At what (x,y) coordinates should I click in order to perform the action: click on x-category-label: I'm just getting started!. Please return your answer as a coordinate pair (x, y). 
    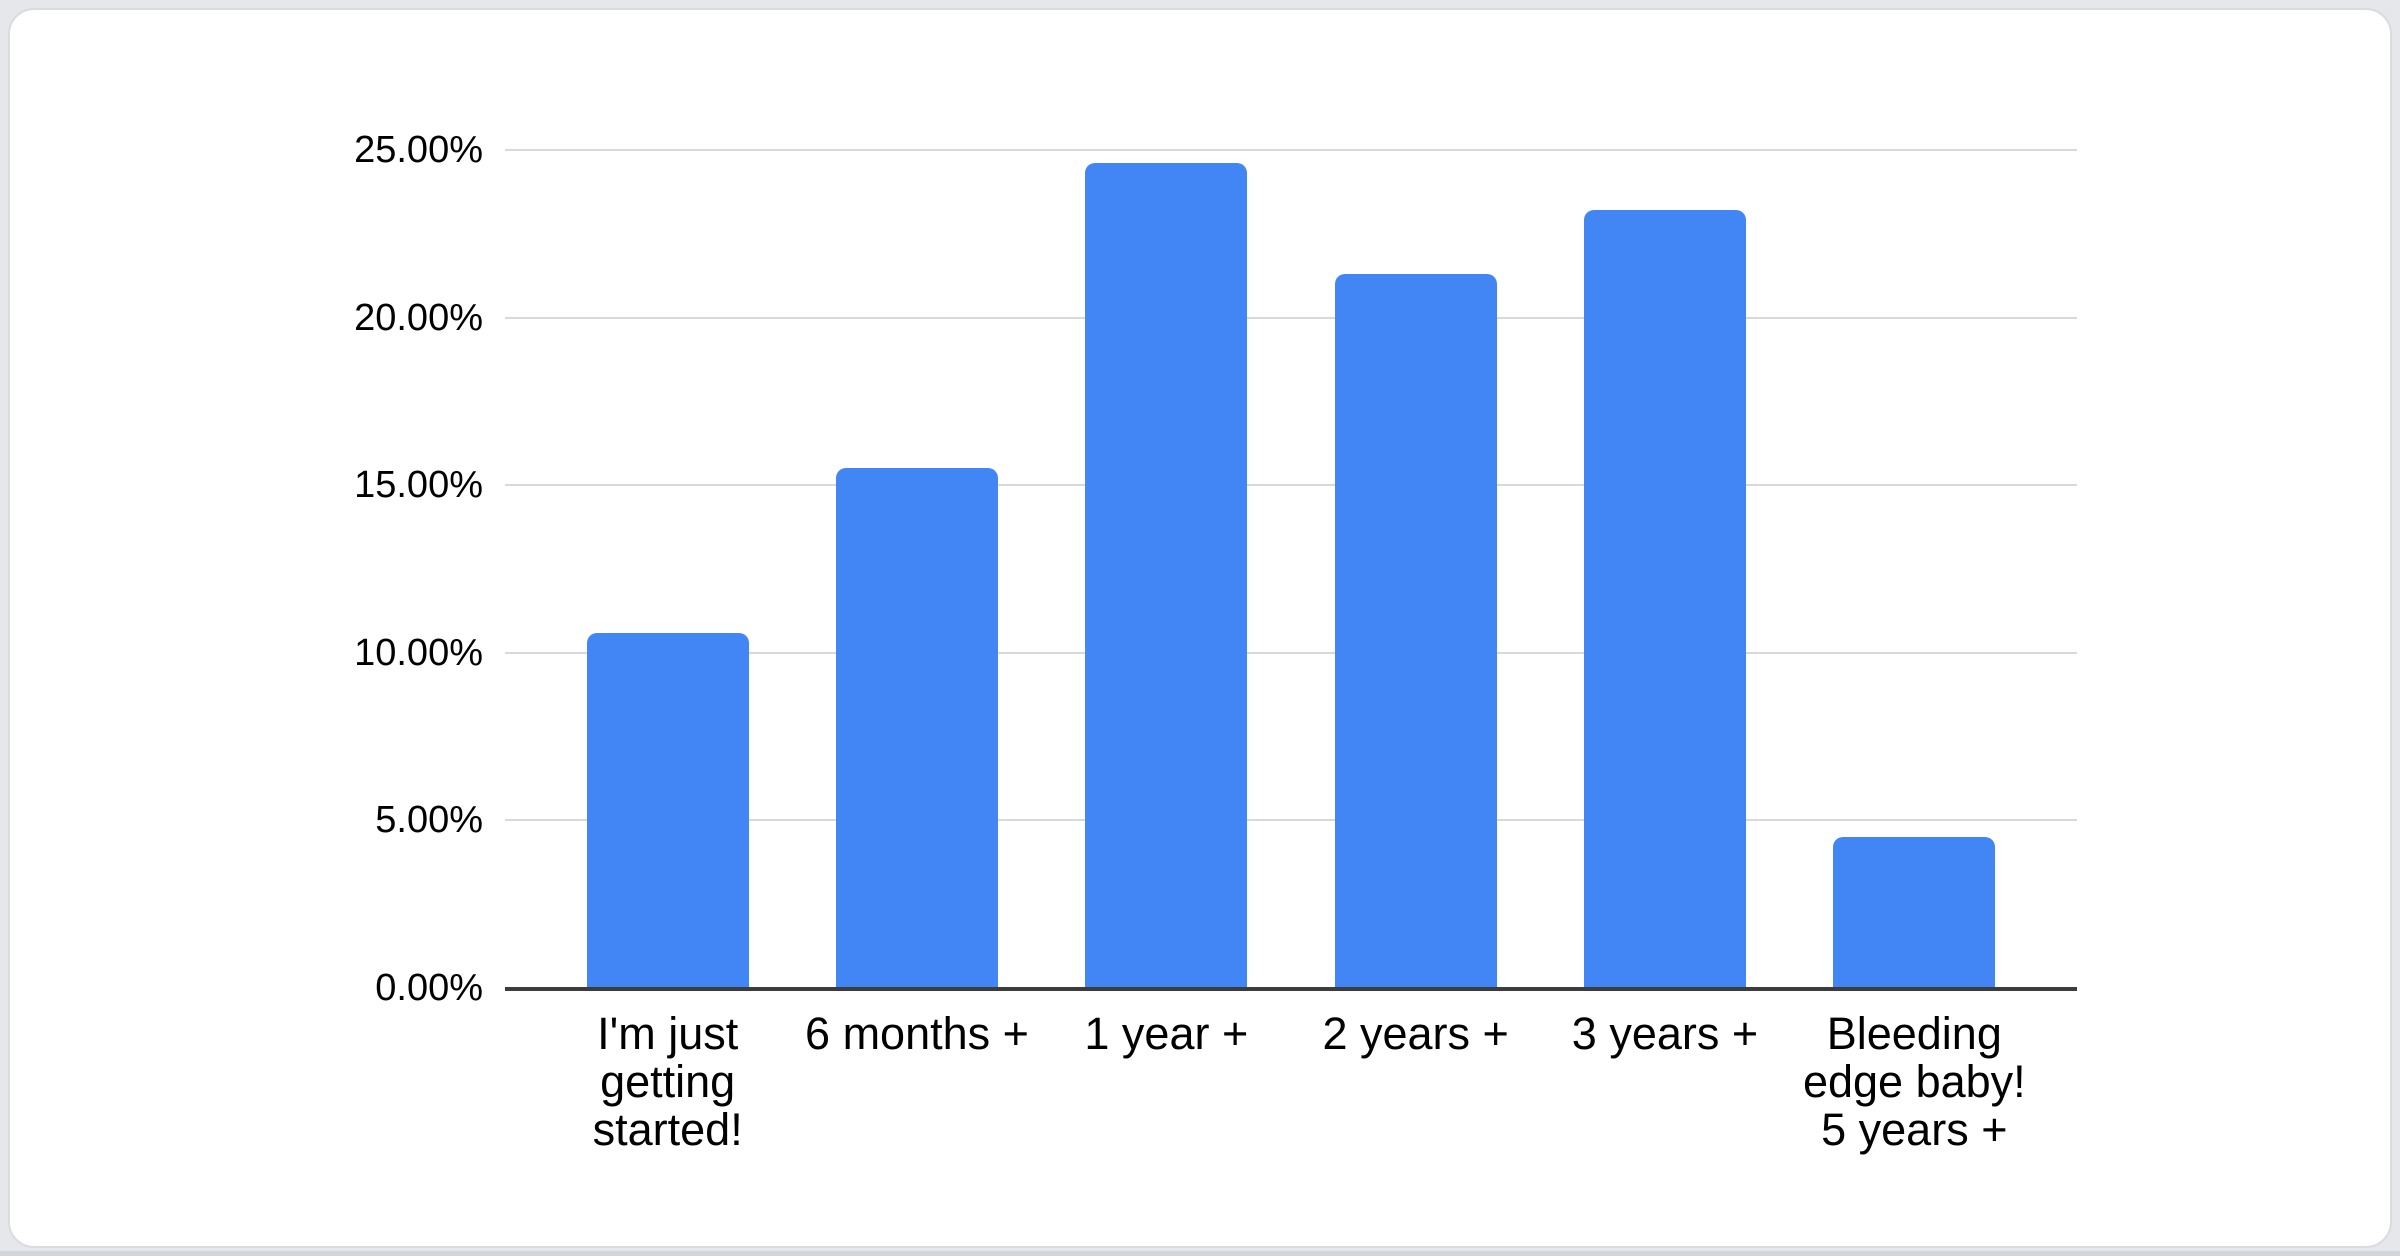
    Looking at the image, I should click on (667, 1082).